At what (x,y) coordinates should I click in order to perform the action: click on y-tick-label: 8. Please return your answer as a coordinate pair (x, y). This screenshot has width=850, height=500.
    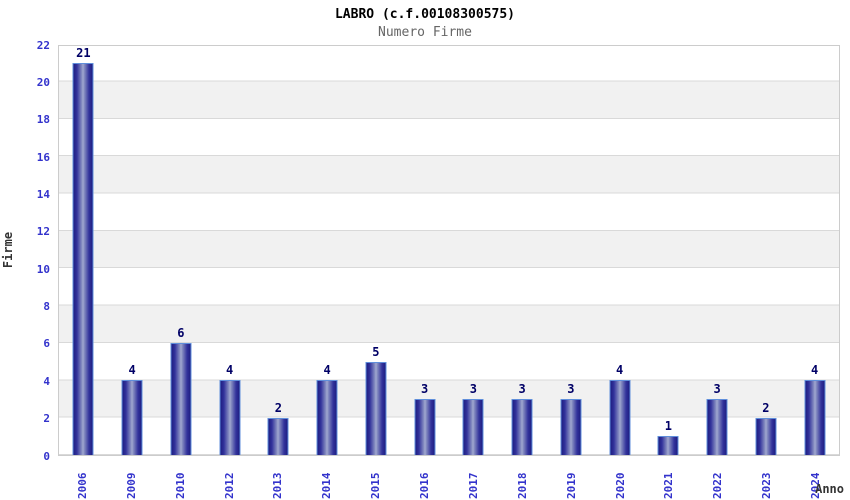
    Looking at the image, I should click on (46, 306).